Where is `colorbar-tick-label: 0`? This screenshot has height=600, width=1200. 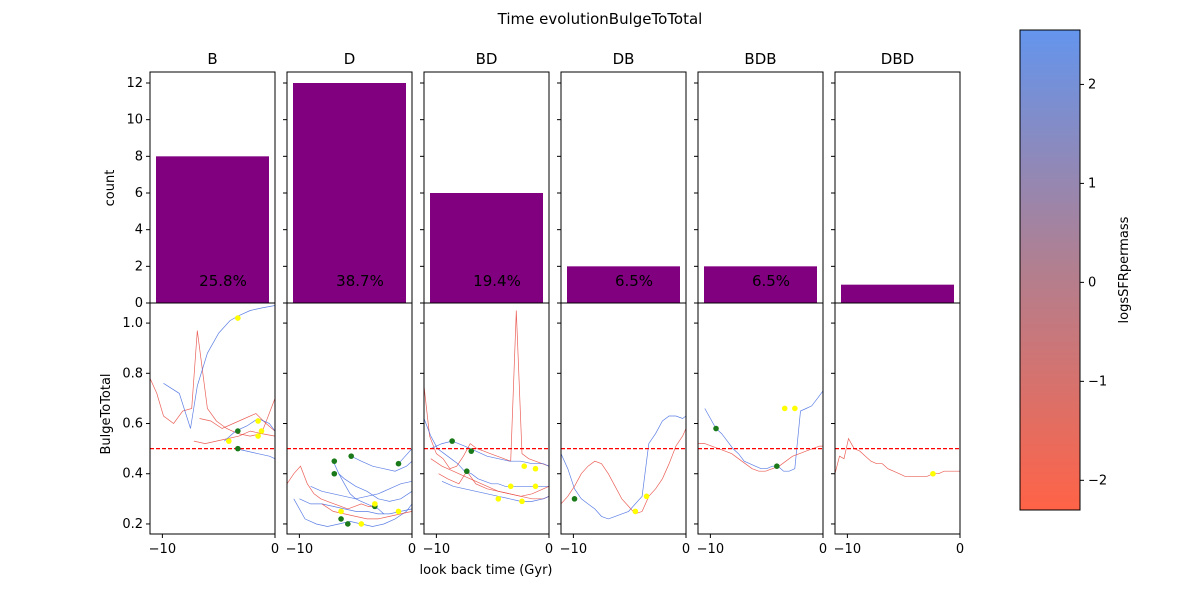
colorbar-tick-label: 0 is located at coordinates (1092, 282).